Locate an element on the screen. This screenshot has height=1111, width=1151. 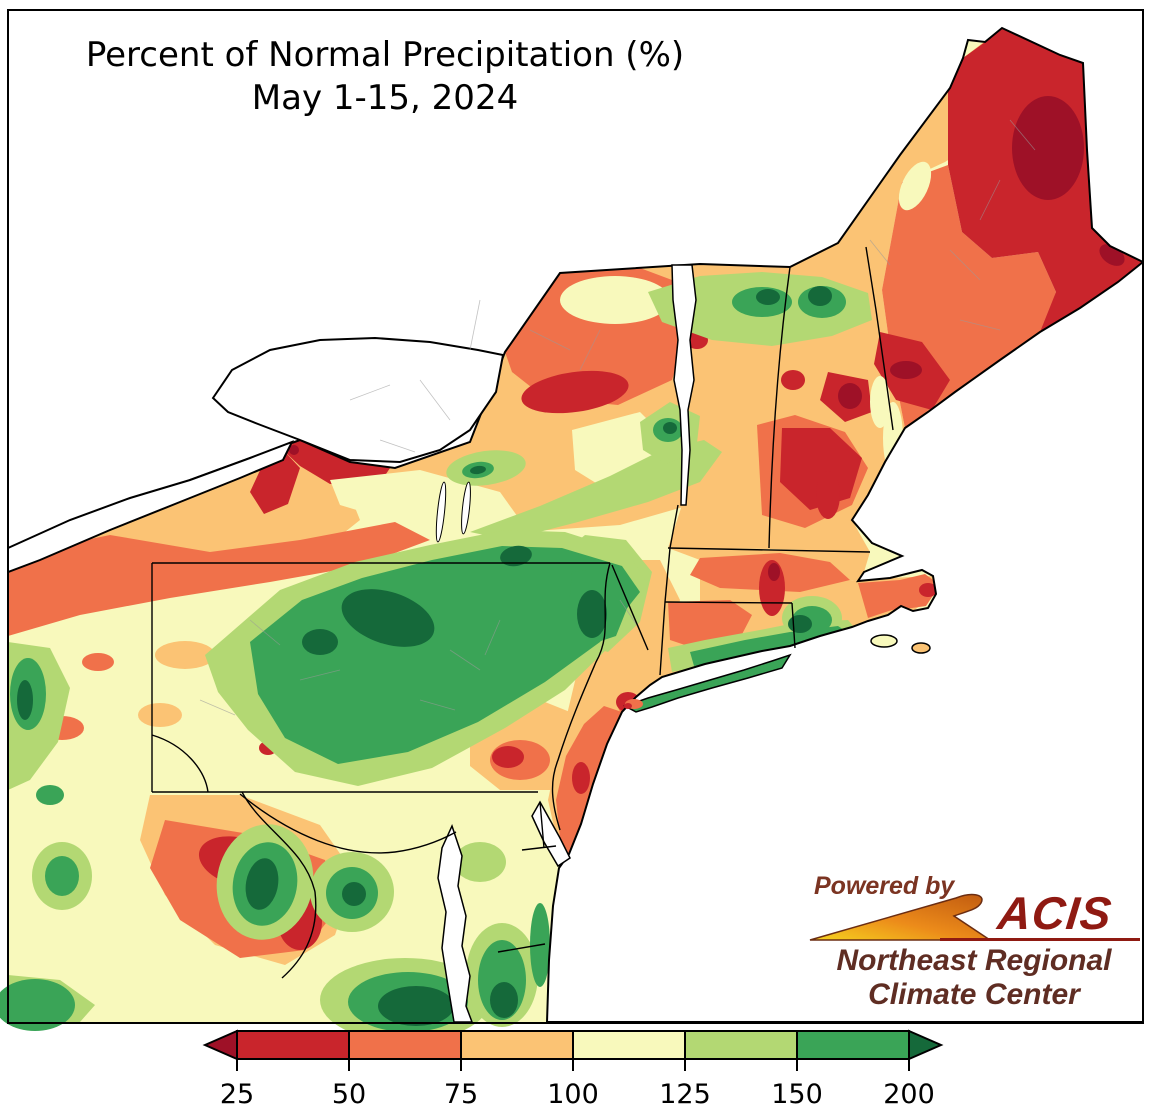
title-line-1: Percent of Normal Precipitation (%) is located at coordinates (385, 55).